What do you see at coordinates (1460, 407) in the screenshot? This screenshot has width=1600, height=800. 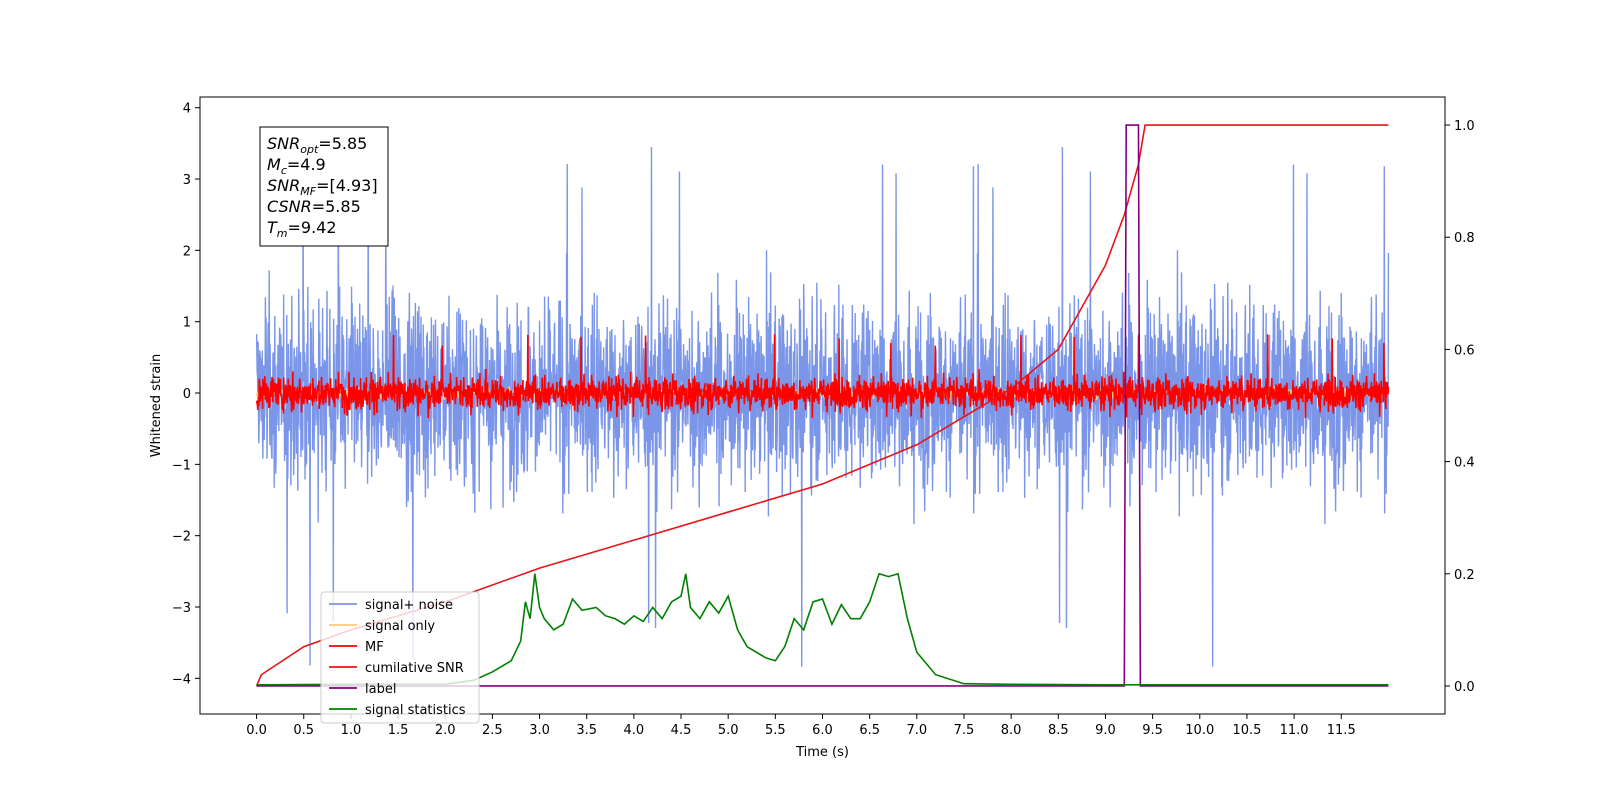 I see `y-axis-right: 1.0 0.8 0.6 0.4 0.2 0.0` at bounding box center [1460, 407].